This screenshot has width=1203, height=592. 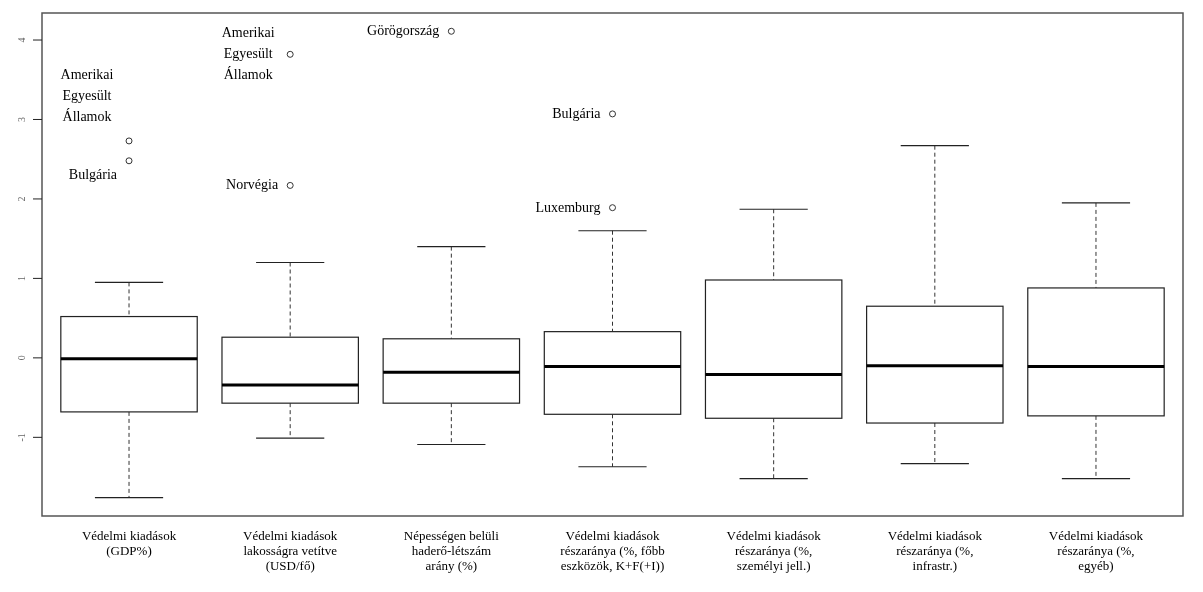 I want to click on annotation: Luxemburg, so click(x=568, y=207).